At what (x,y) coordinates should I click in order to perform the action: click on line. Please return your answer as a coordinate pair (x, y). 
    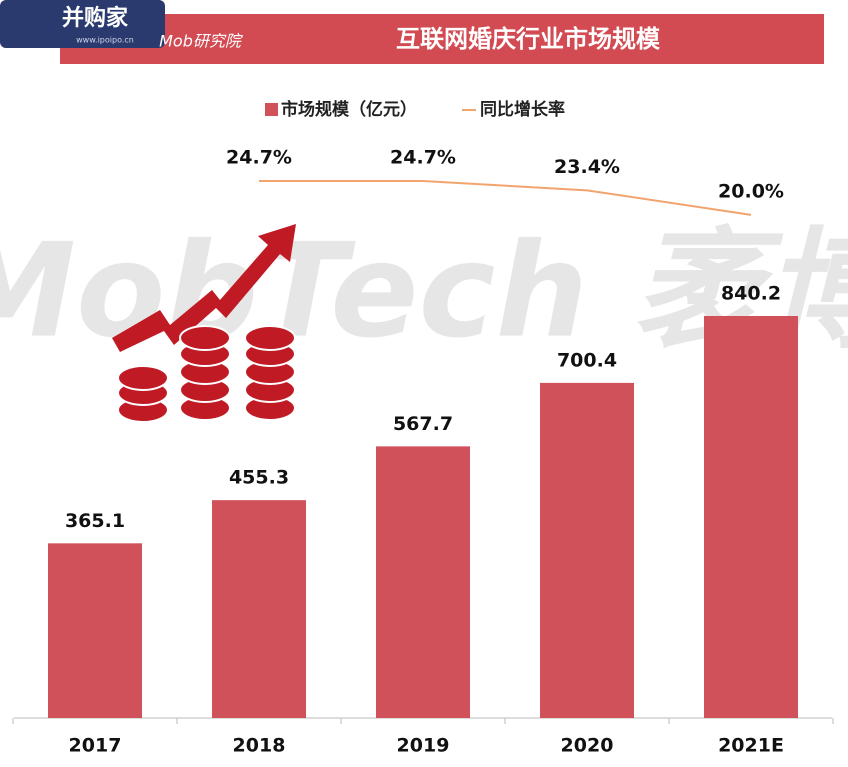
    Looking at the image, I should click on (505, 198).